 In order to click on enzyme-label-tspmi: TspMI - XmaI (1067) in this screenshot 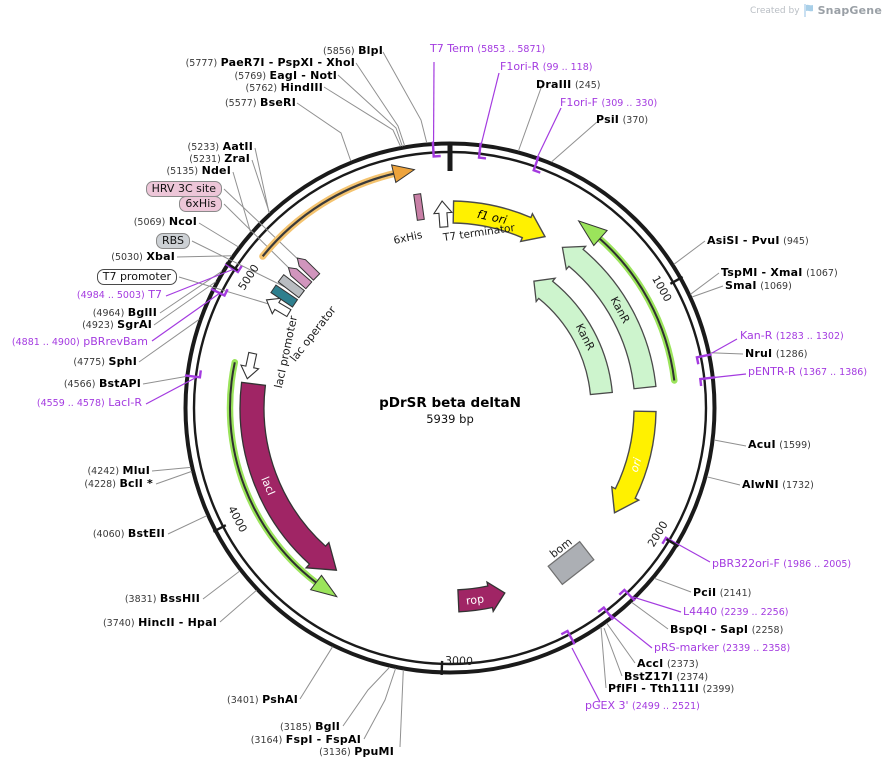, I will do `click(779, 273)`.